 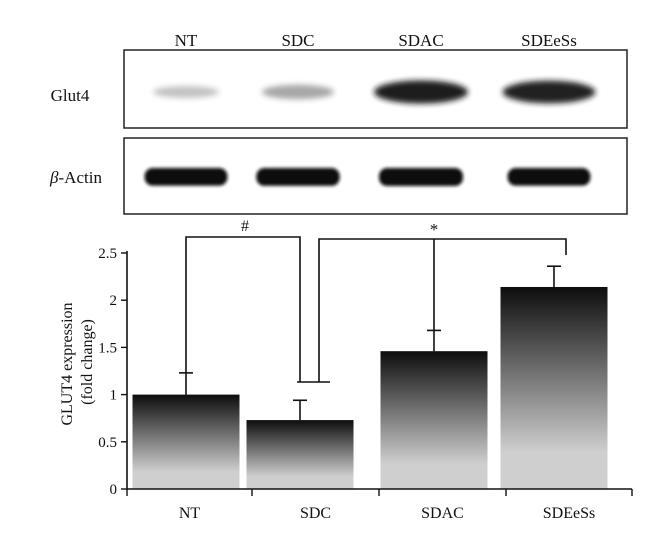 What do you see at coordinates (190, 513) in the screenshot?
I see `x-tick-label: NT` at bounding box center [190, 513].